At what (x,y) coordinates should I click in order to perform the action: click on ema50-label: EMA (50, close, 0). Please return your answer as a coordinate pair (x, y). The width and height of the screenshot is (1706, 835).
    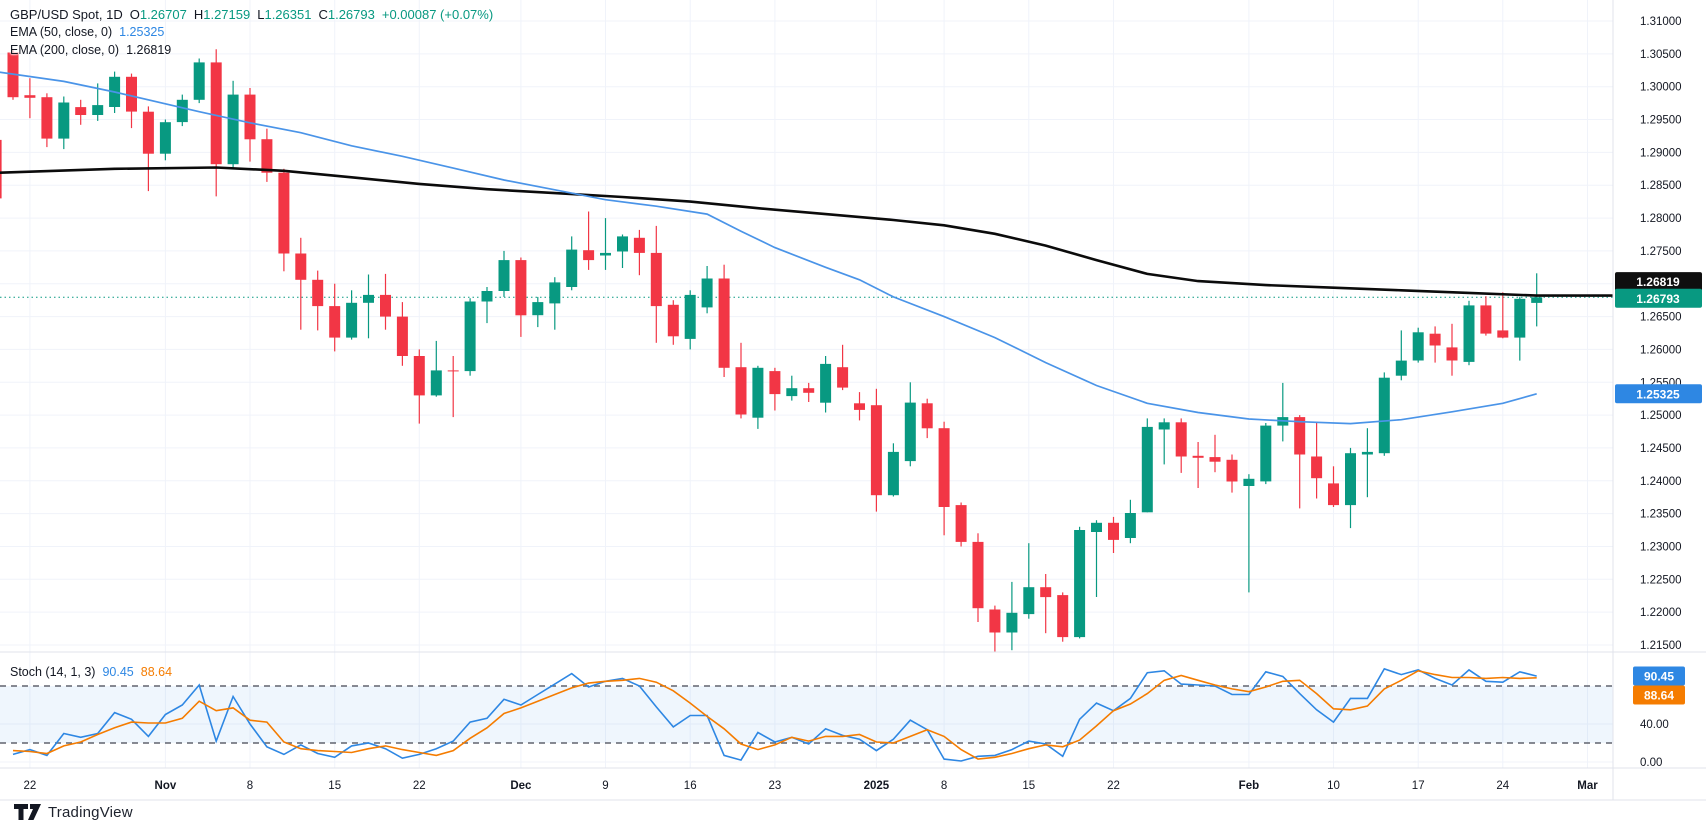
    Looking at the image, I should click on (61, 32).